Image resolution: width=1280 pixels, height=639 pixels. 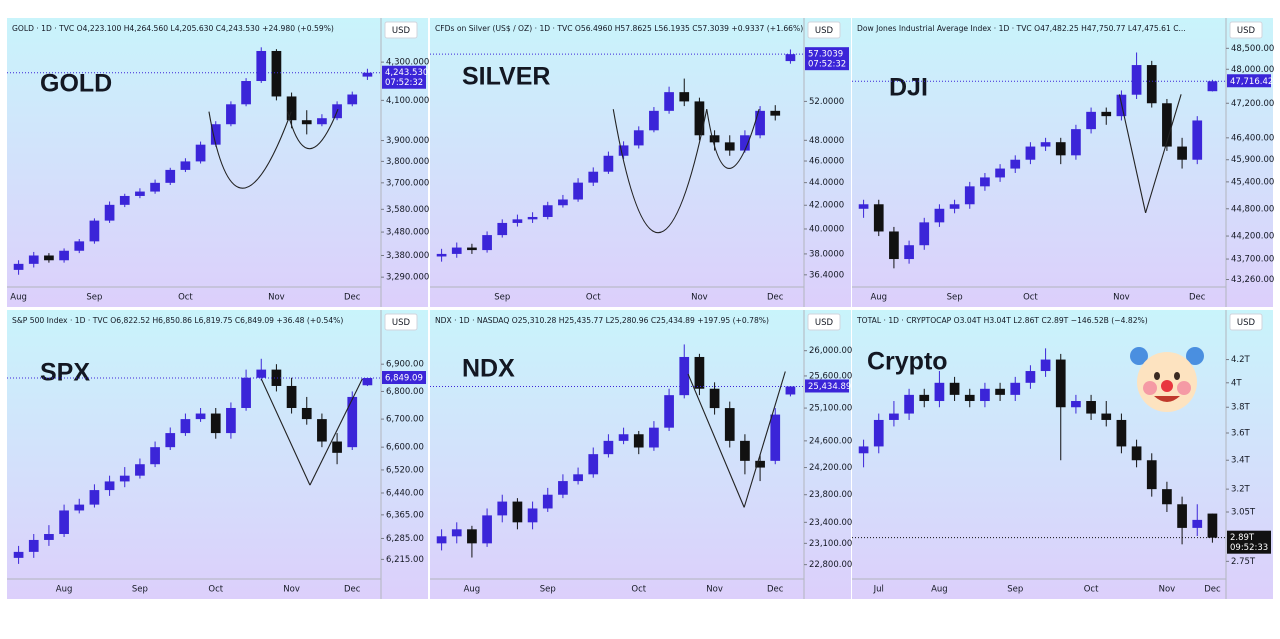 What do you see at coordinates (1252, 70) in the screenshot?
I see `y-tick-label: 48,000.00` at bounding box center [1252, 70].